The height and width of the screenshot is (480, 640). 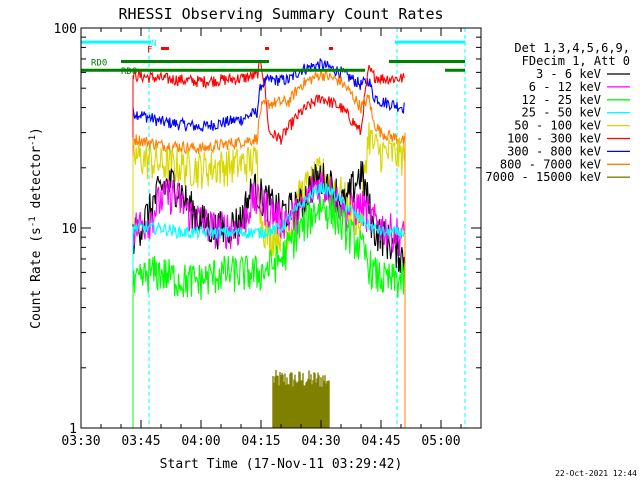 I want to click on legend-header: FDecim 1, Att 0, so click(x=576, y=61).